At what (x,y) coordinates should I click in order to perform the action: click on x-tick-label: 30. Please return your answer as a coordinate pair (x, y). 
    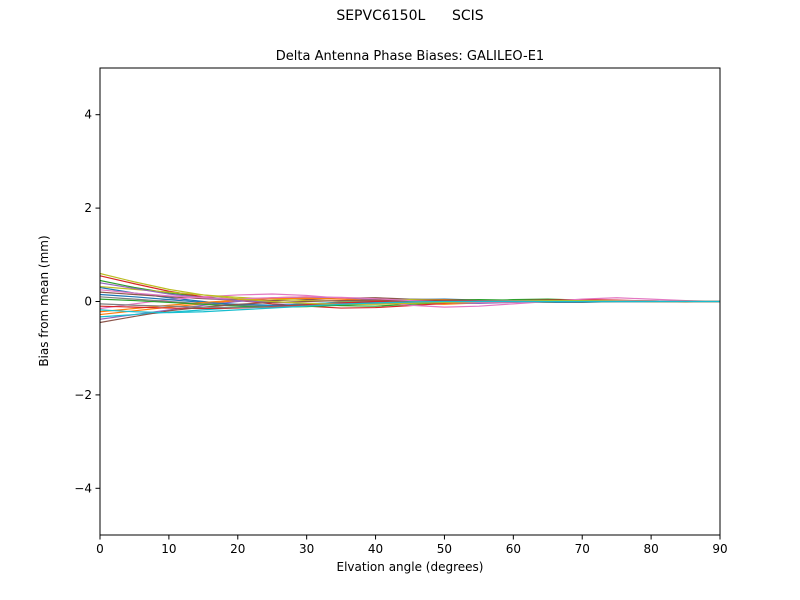
    Looking at the image, I should click on (306, 549).